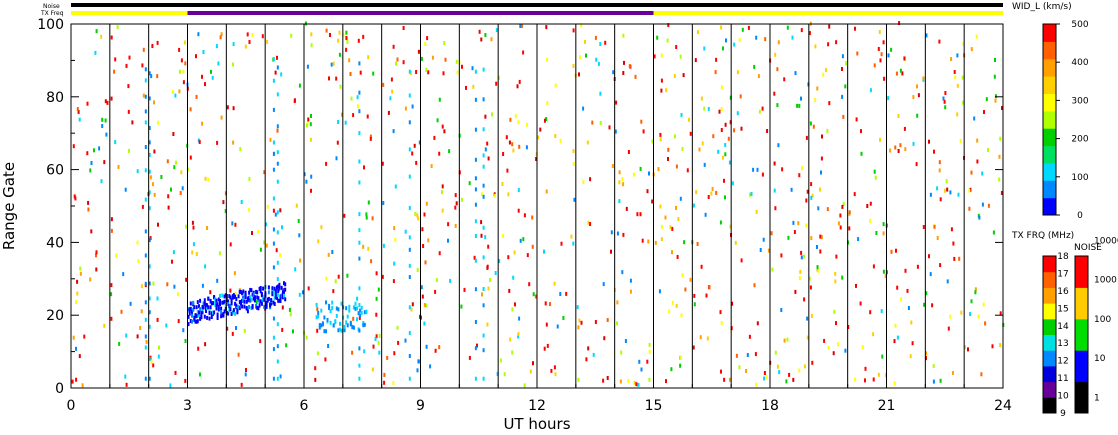 This screenshot has height=435, width=1118. I want to click on txfreq-colorbar-tick-label: 11, so click(1062, 379).